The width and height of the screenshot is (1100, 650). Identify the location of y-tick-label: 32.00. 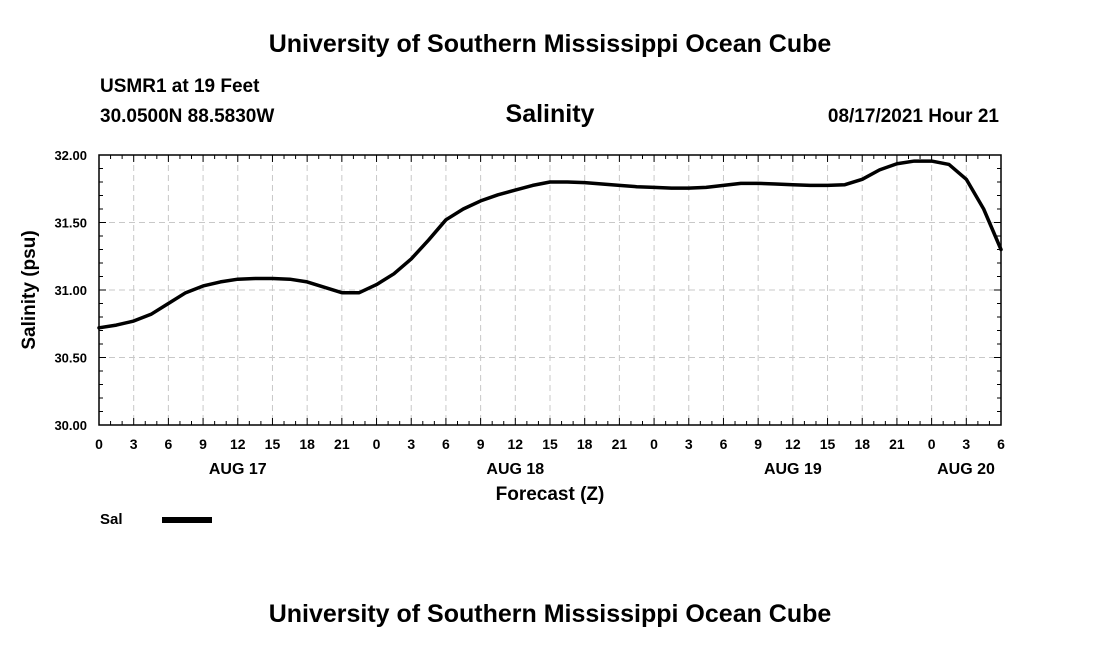
(70, 155).